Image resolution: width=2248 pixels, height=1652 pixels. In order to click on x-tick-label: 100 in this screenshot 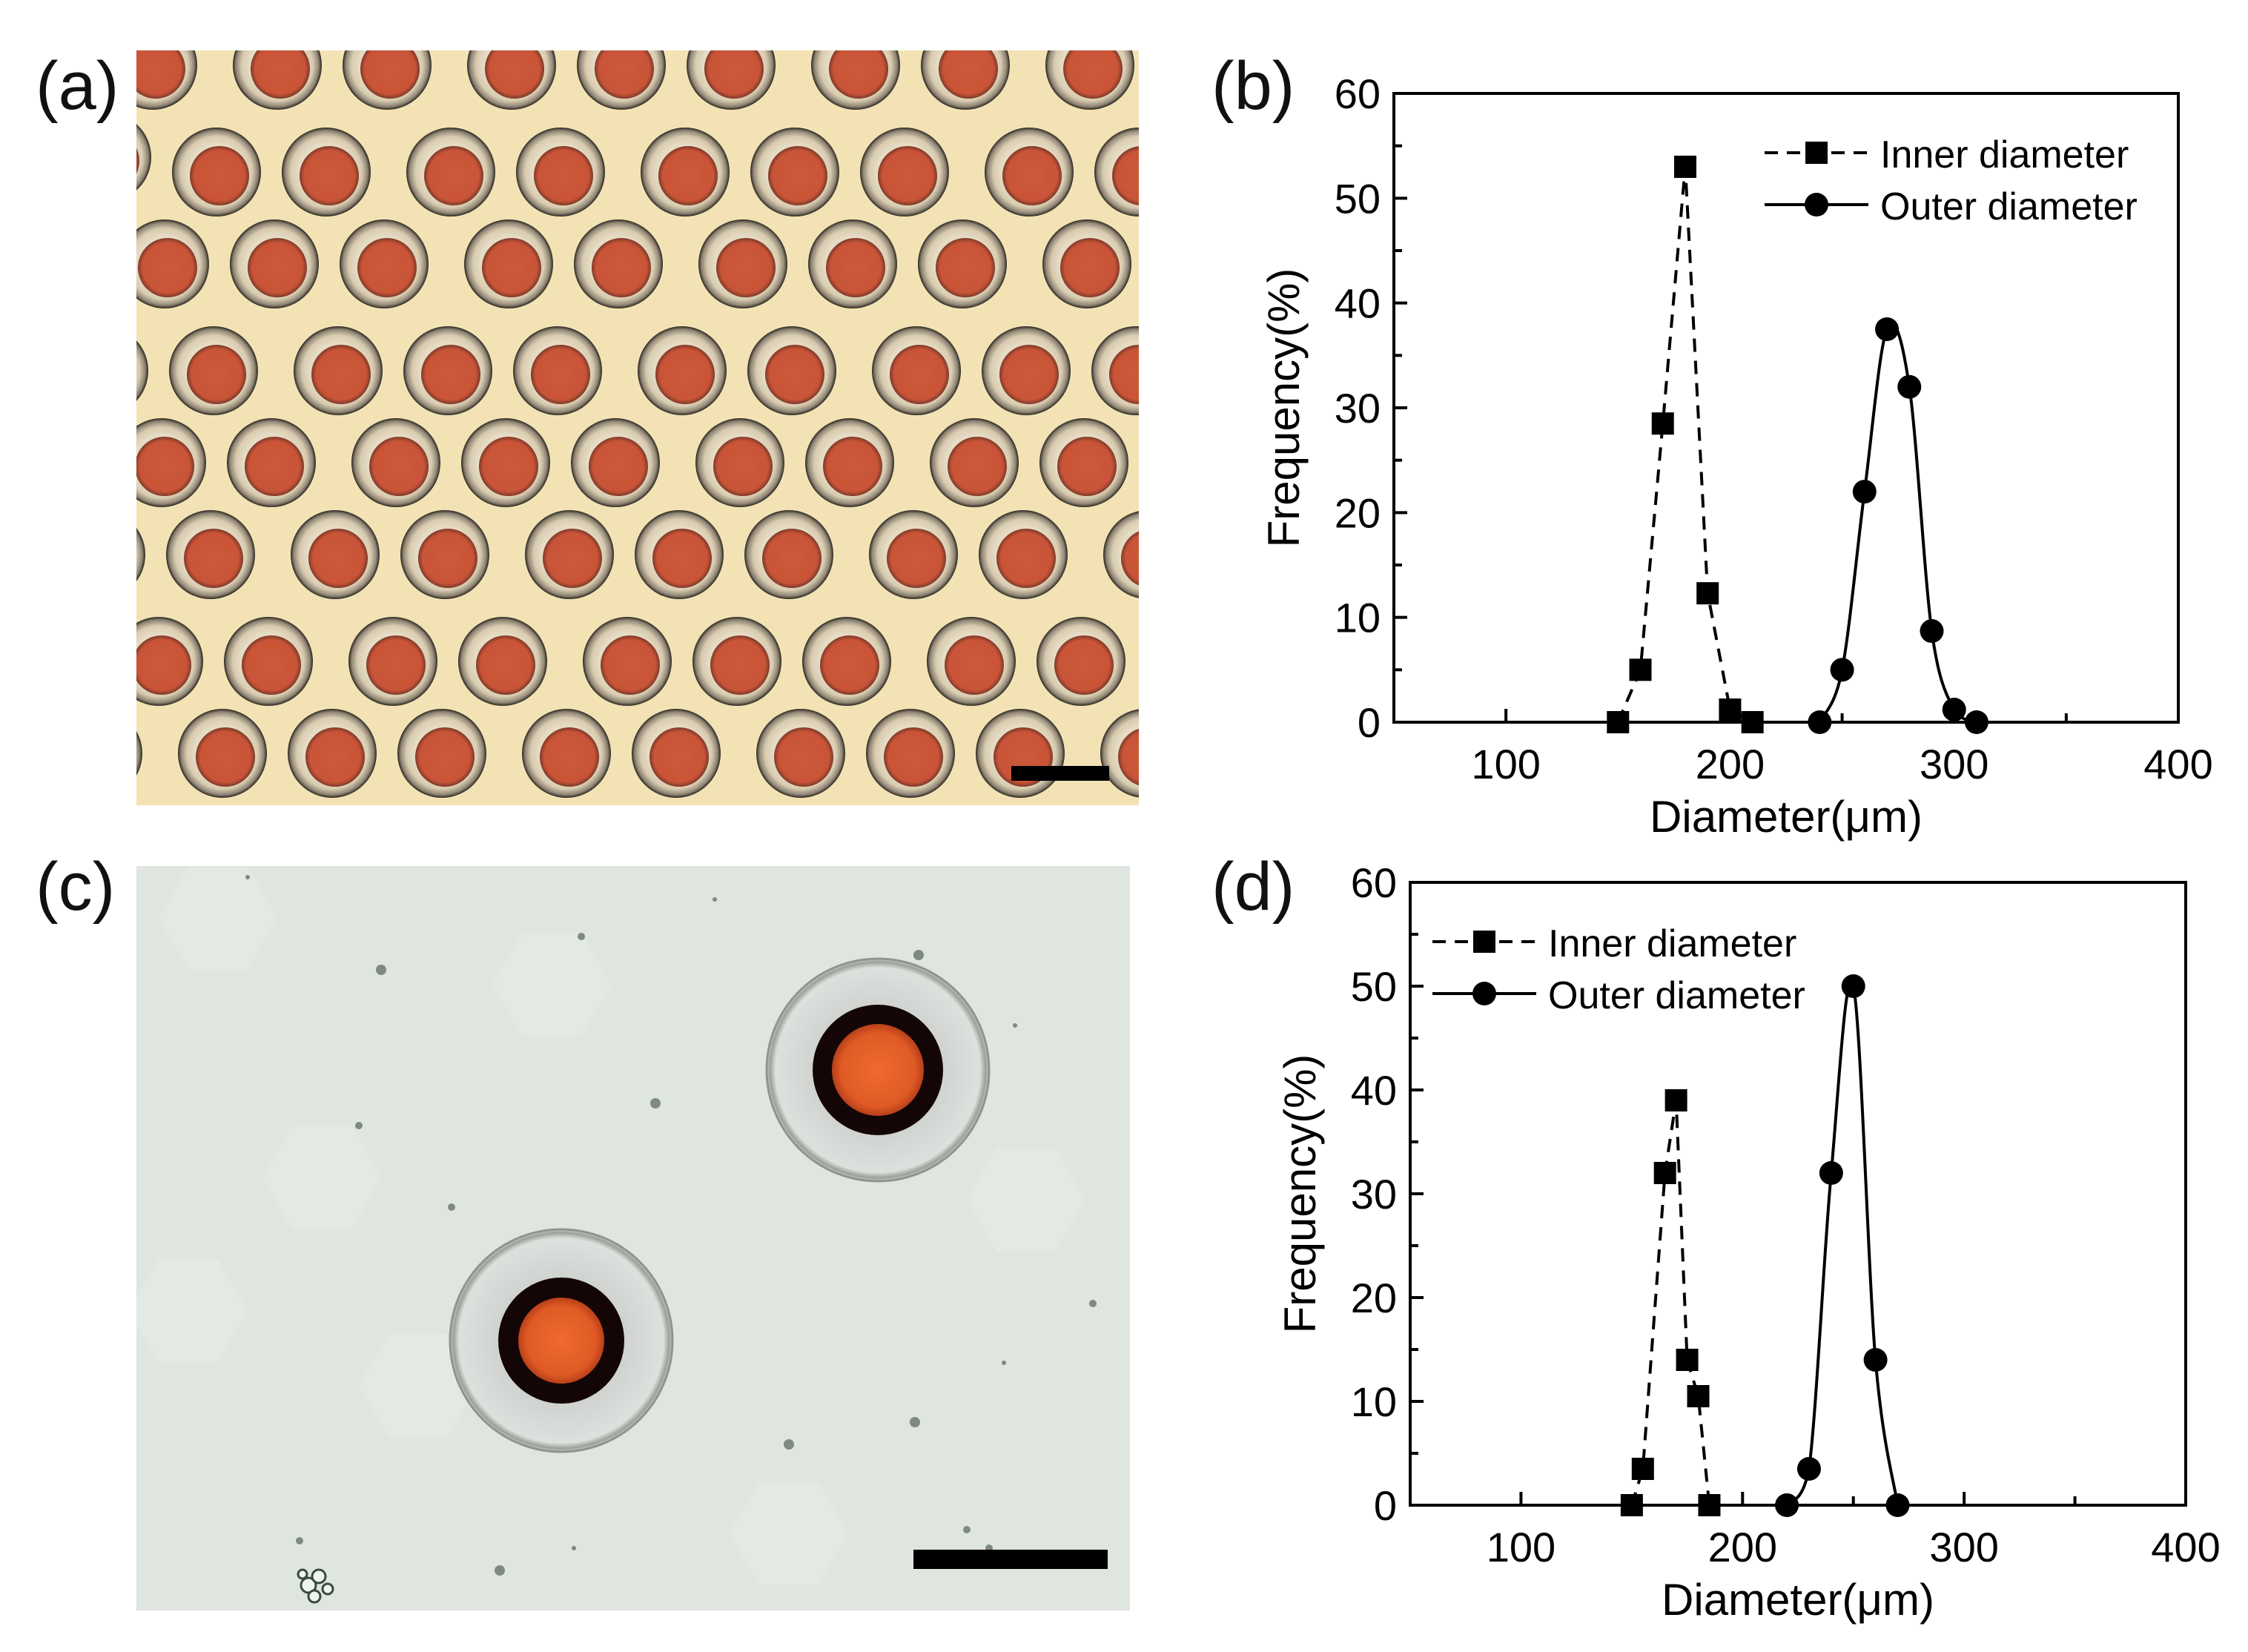, I will do `click(1505, 764)`.